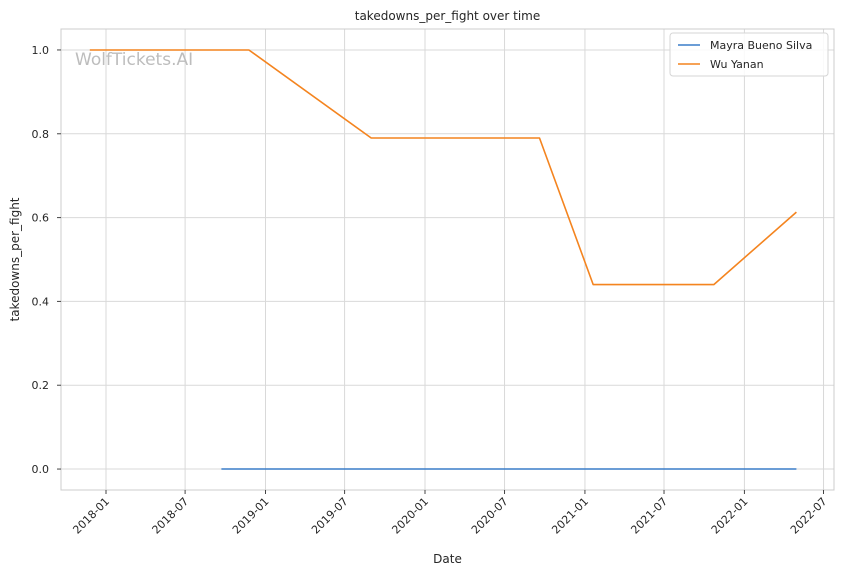 The width and height of the screenshot is (865, 575). What do you see at coordinates (15, 259) in the screenshot?
I see `y-axis-label: takedowns_per_fight` at bounding box center [15, 259].